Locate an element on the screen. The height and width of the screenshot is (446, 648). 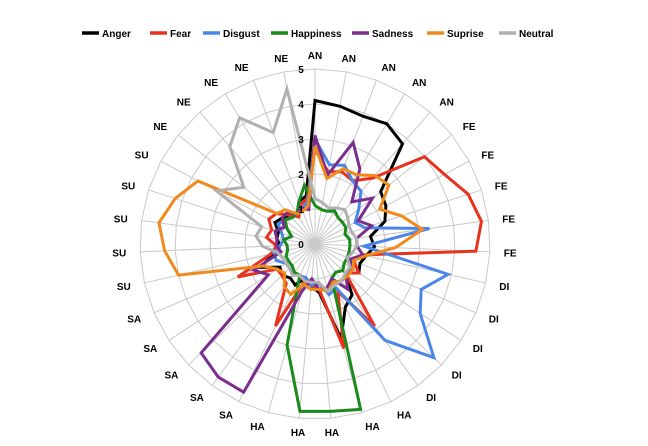
radial-tick-labels: 0 1 2 3 4 5 is located at coordinates (301, 158).